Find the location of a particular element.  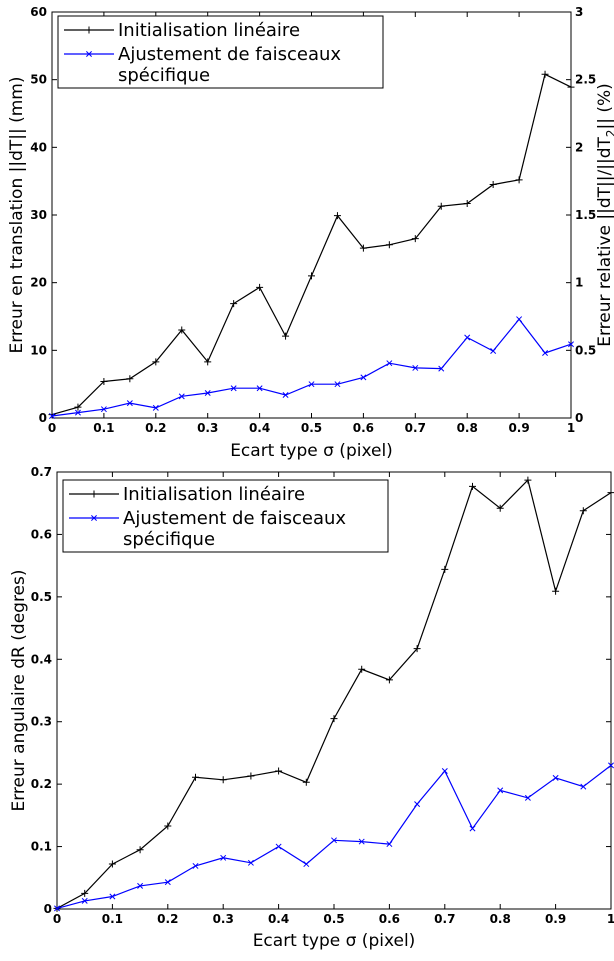

x-tick-label: 0 is located at coordinates (57, 919).